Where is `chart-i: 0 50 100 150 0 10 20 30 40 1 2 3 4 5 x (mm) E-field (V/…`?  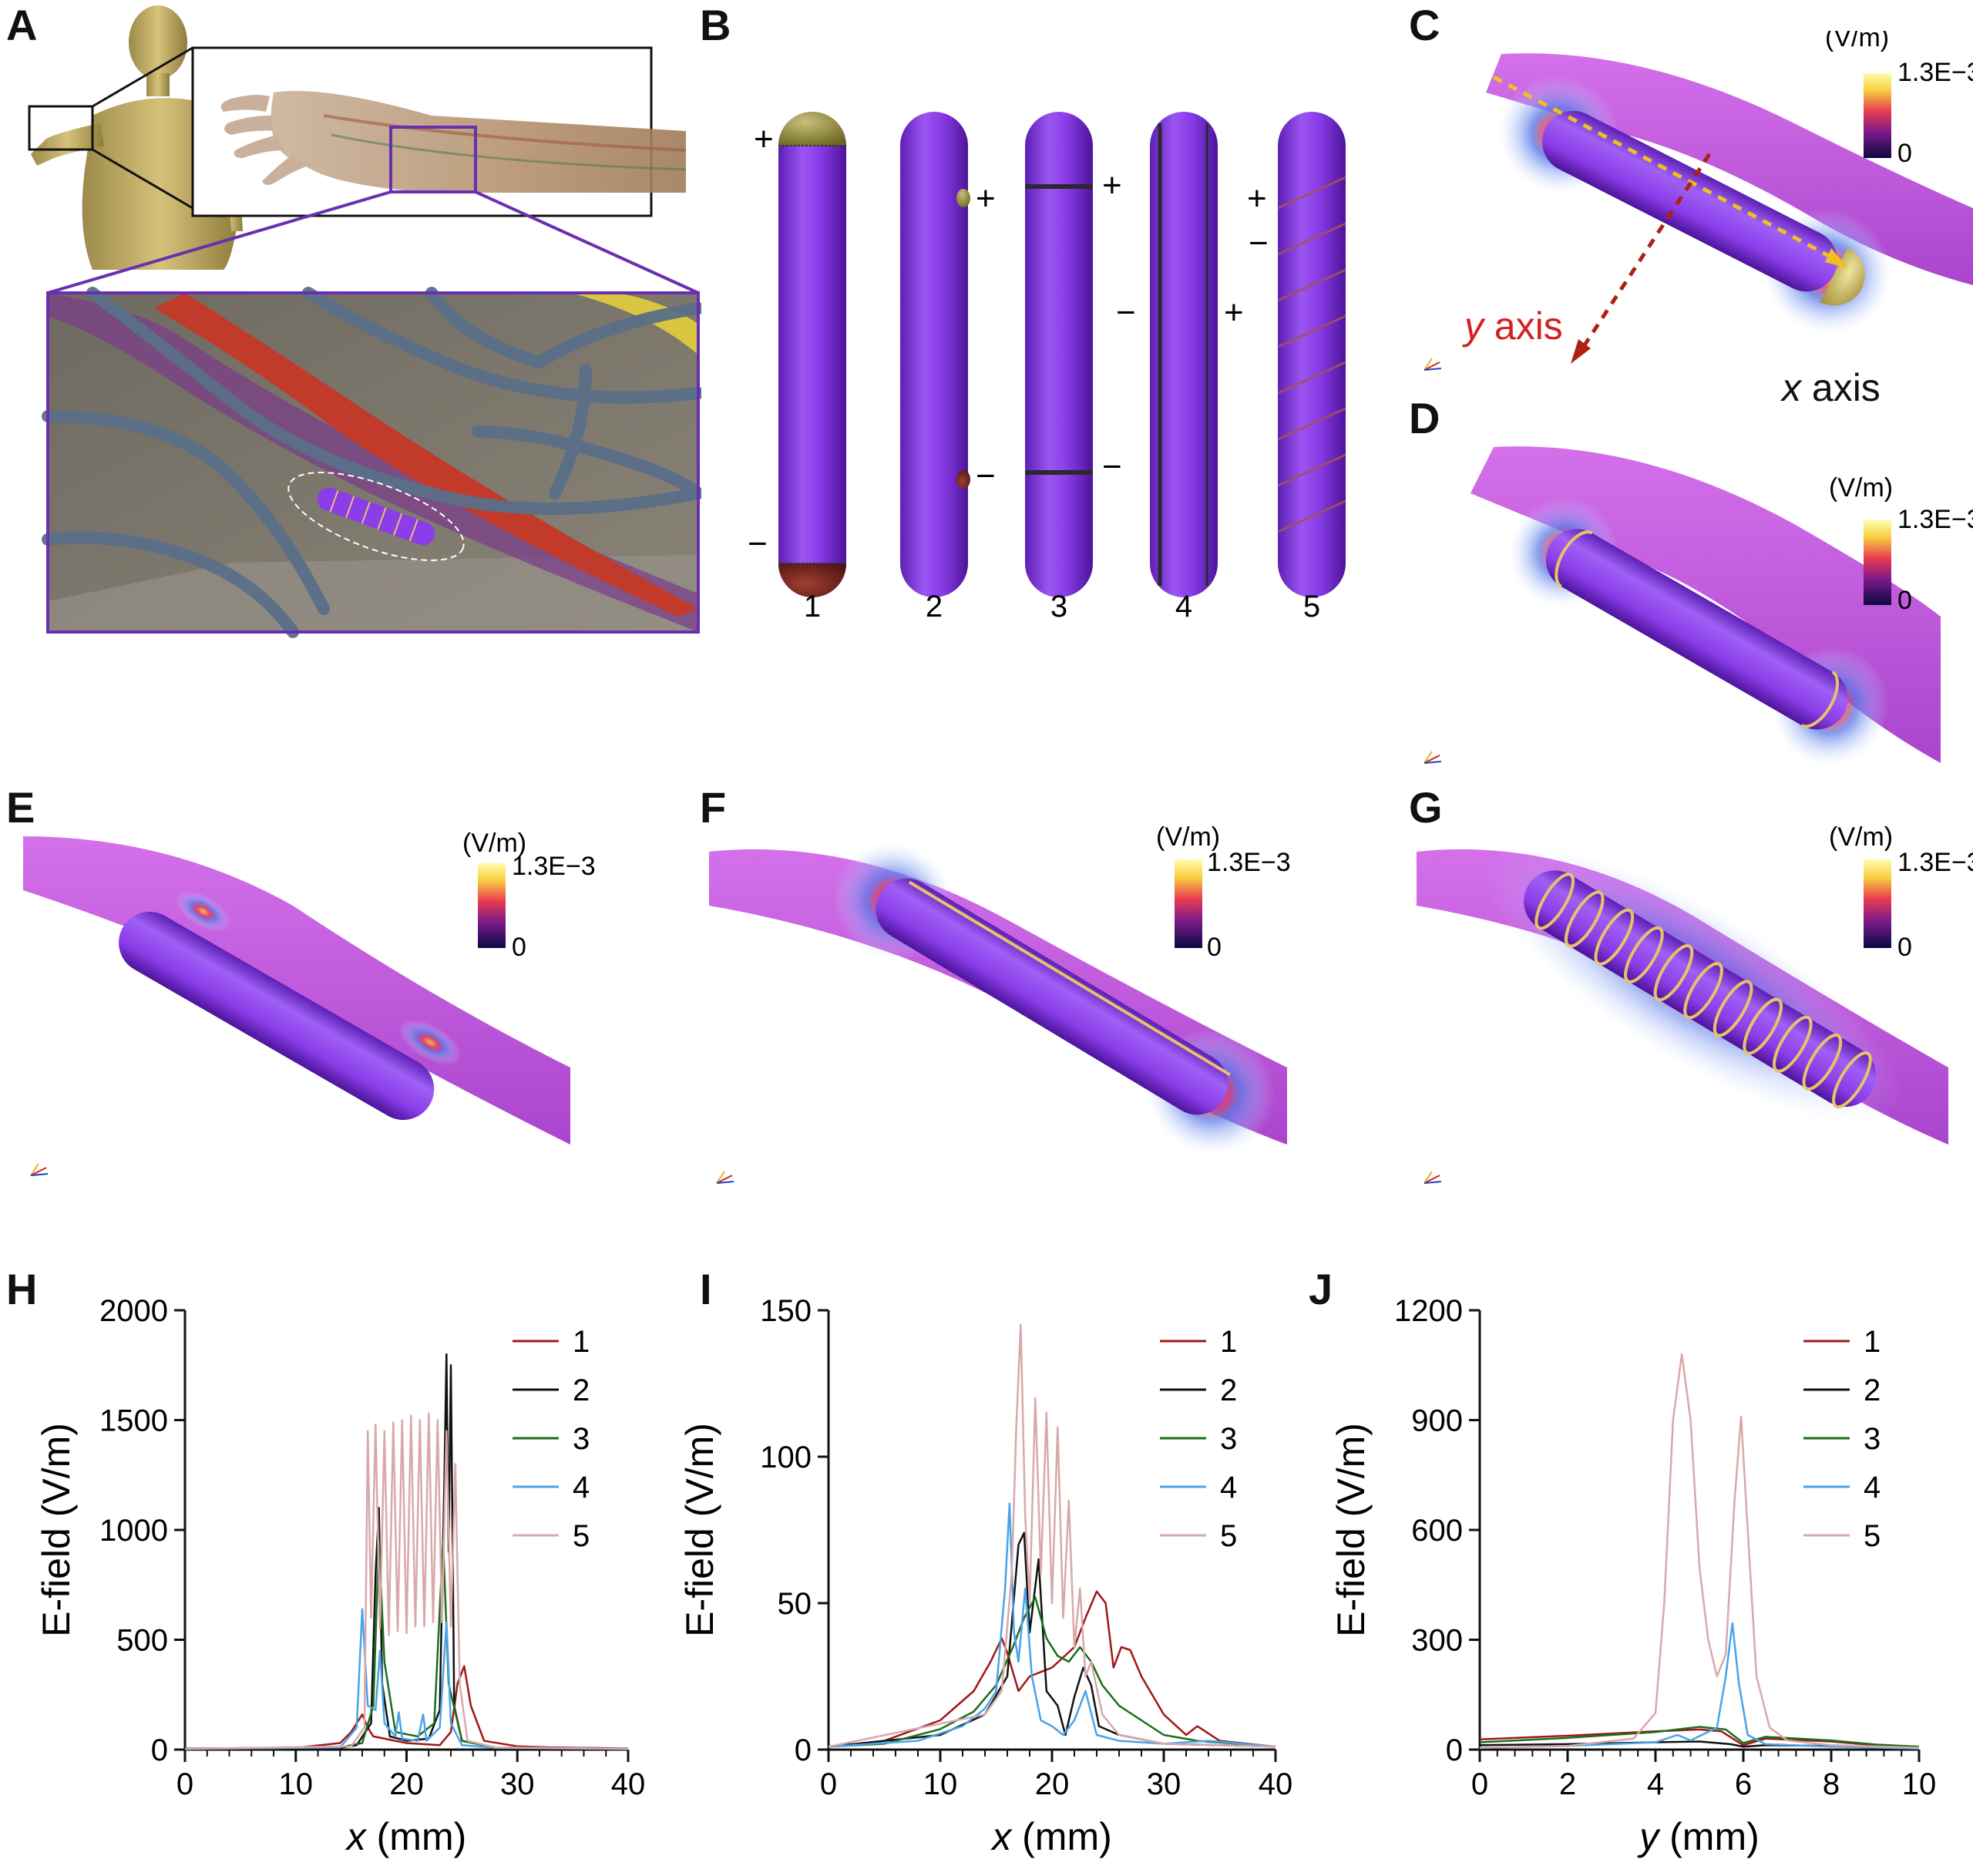
chart-i: 0 50 100 150 0 10 20 30 40 1 2 3 4 5 x (mm) E-field (V/… is located at coordinates (986, 1576).